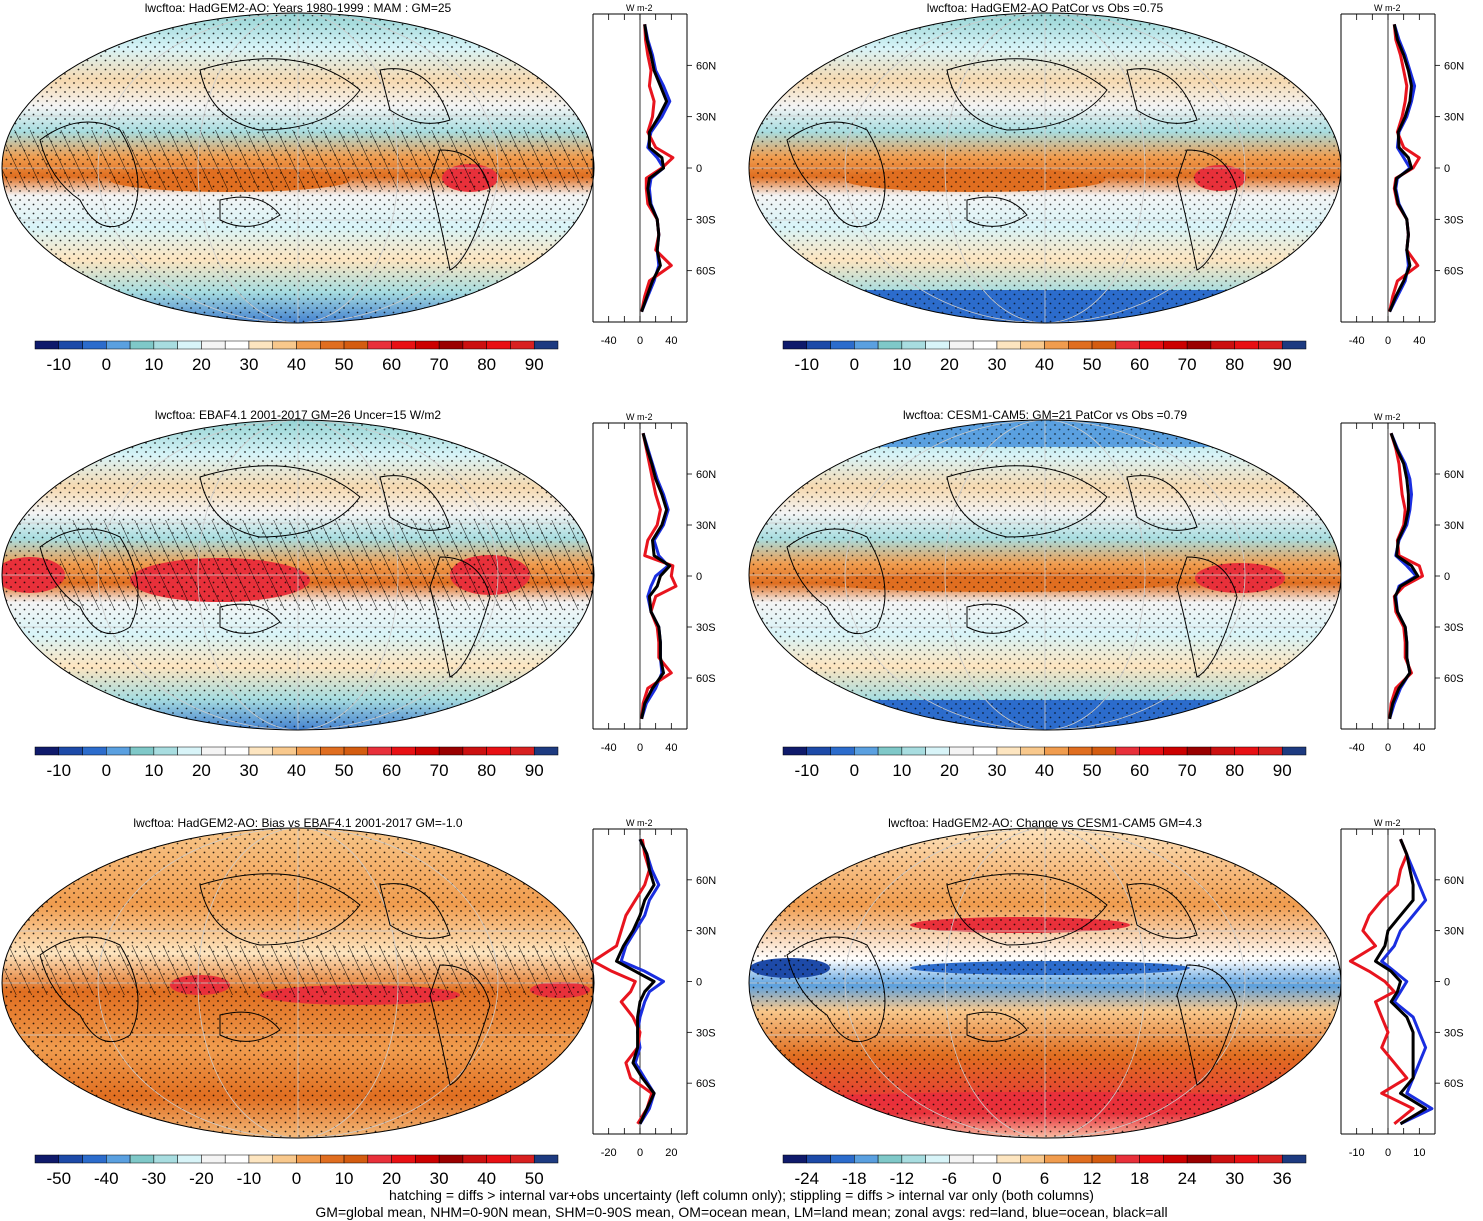 The image size is (1483, 1221). What do you see at coordinates (659, 575) in the screenshot?
I see `profile-line-land` at bounding box center [659, 575].